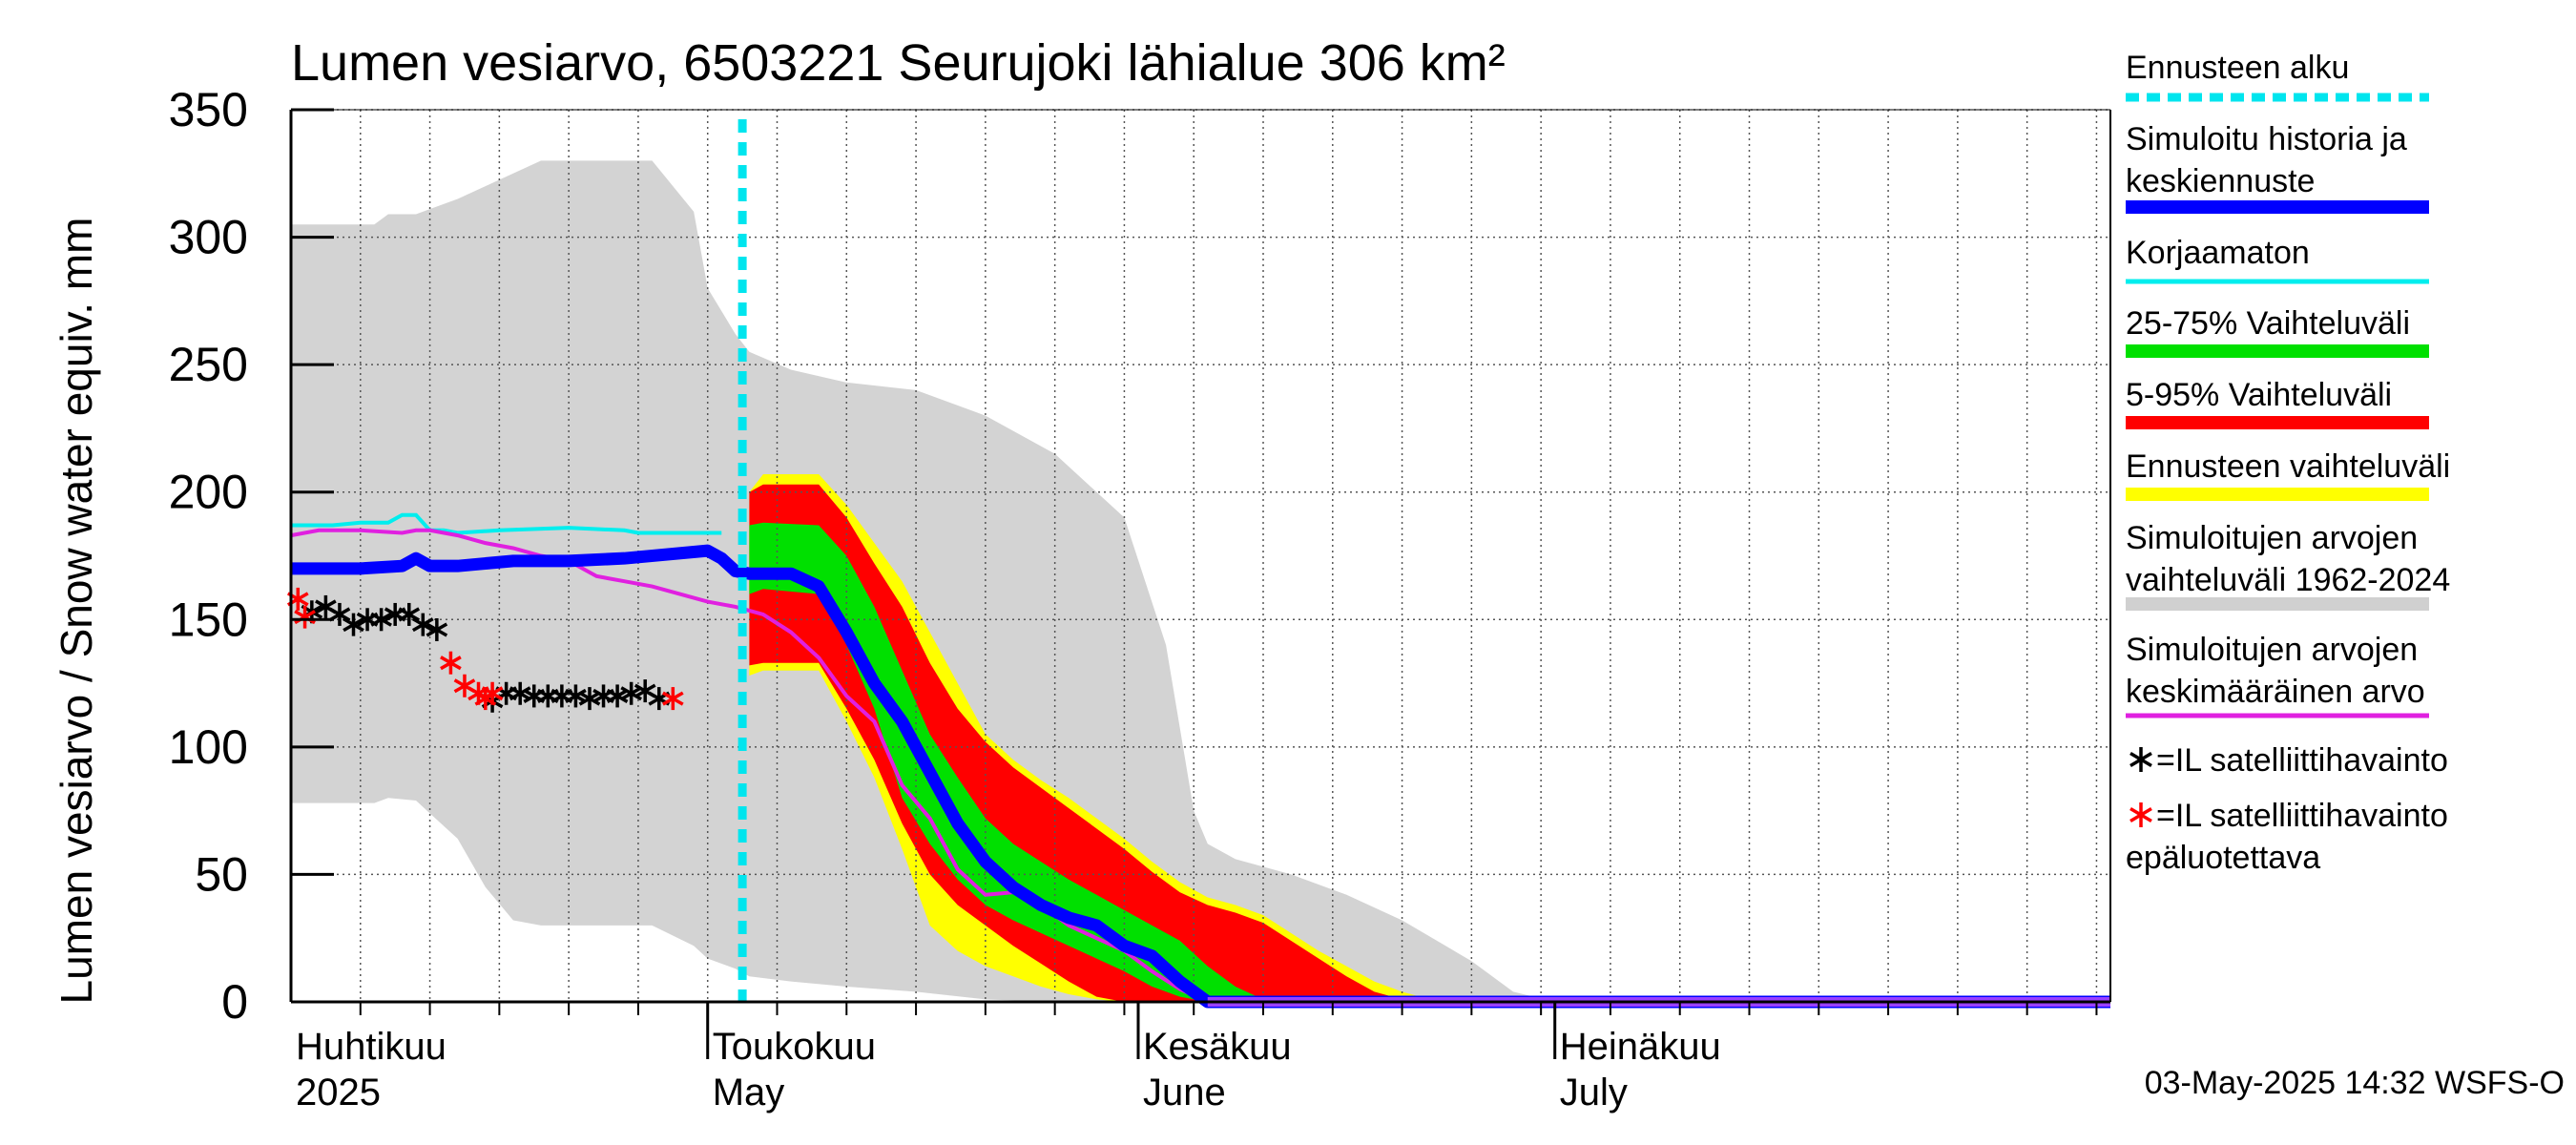  I want to click on x-month-label: Kesäkuu, so click(1217, 1047).